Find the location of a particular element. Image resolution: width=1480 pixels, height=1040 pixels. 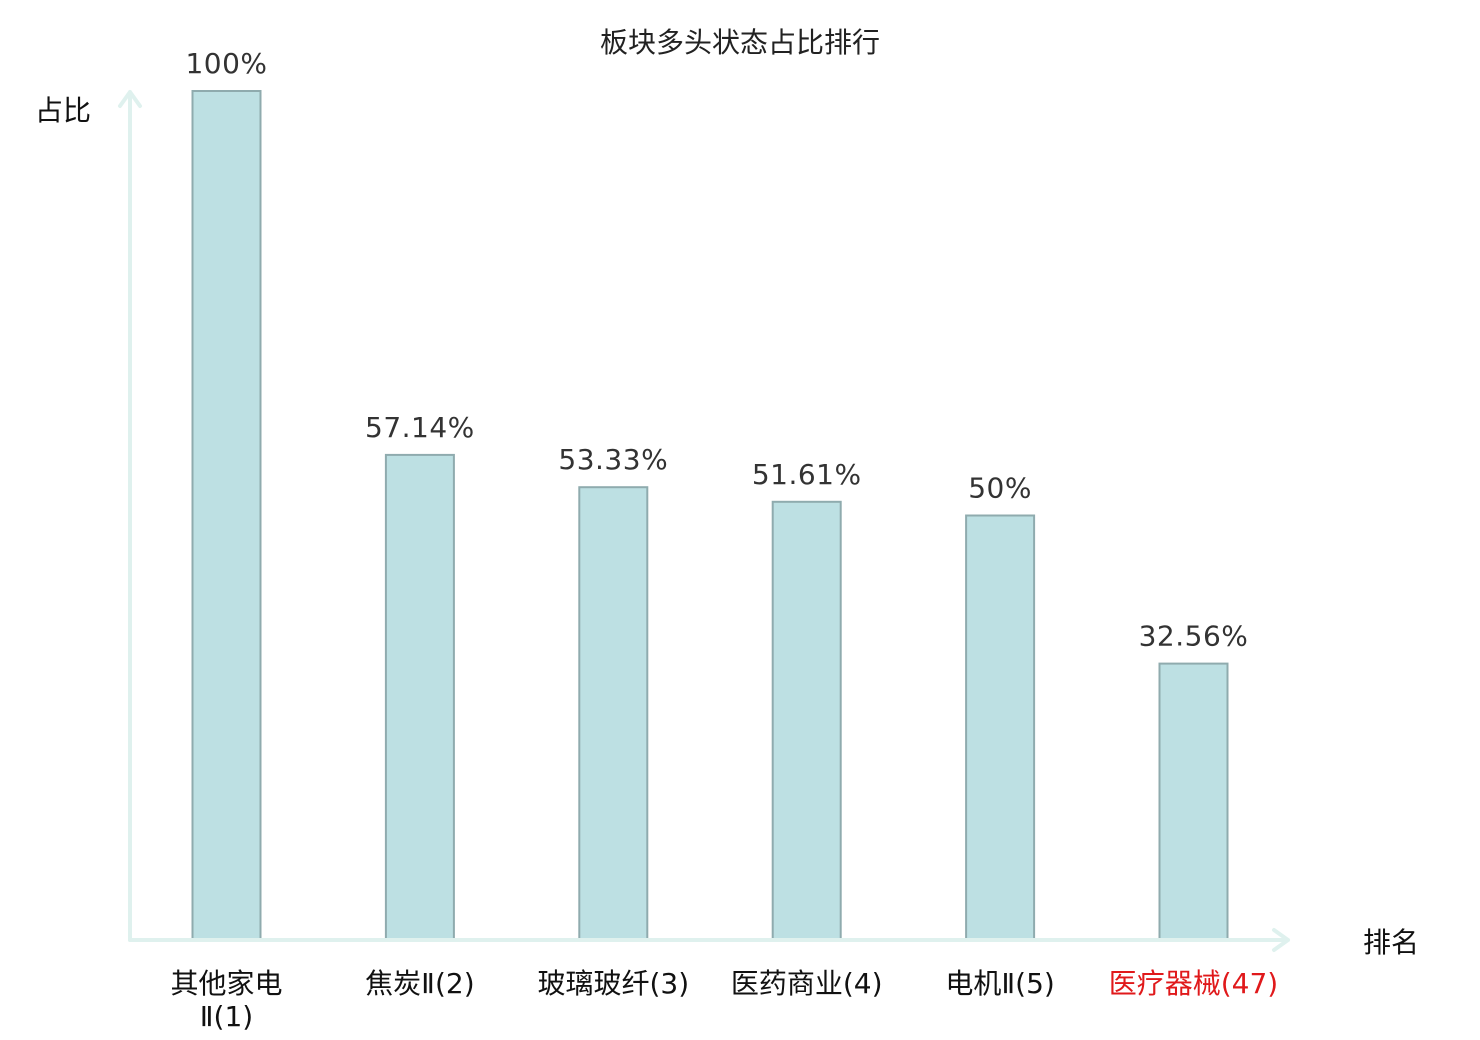

category-label-1-line-1: 其他家电 is located at coordinates (226, 983).